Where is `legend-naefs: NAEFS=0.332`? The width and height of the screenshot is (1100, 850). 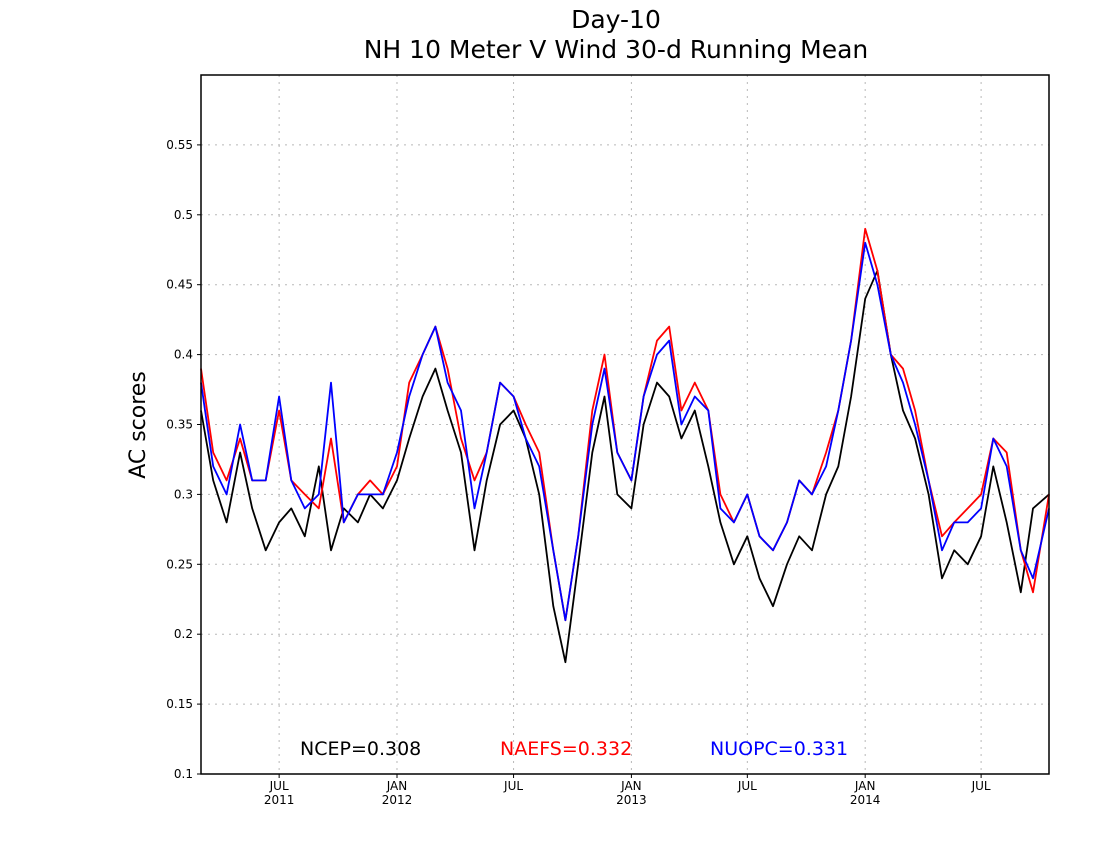 legend-naefs: NAEFS=0.332 is located at coordinates (566, 749).